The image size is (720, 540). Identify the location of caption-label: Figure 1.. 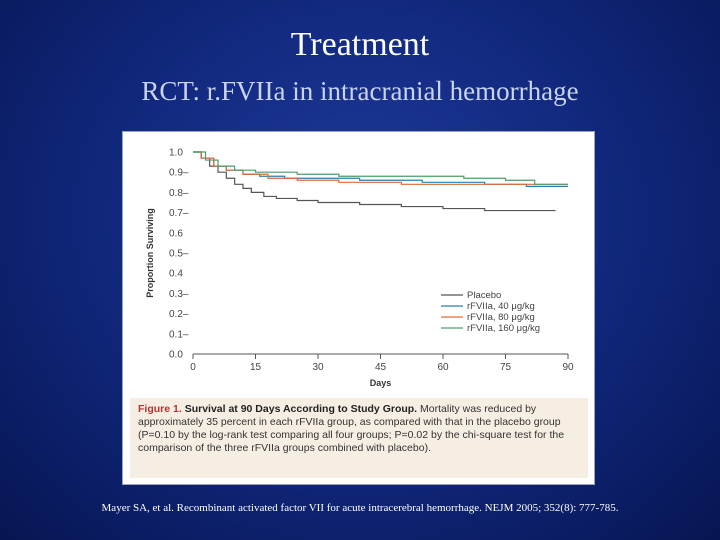
(160, 409).